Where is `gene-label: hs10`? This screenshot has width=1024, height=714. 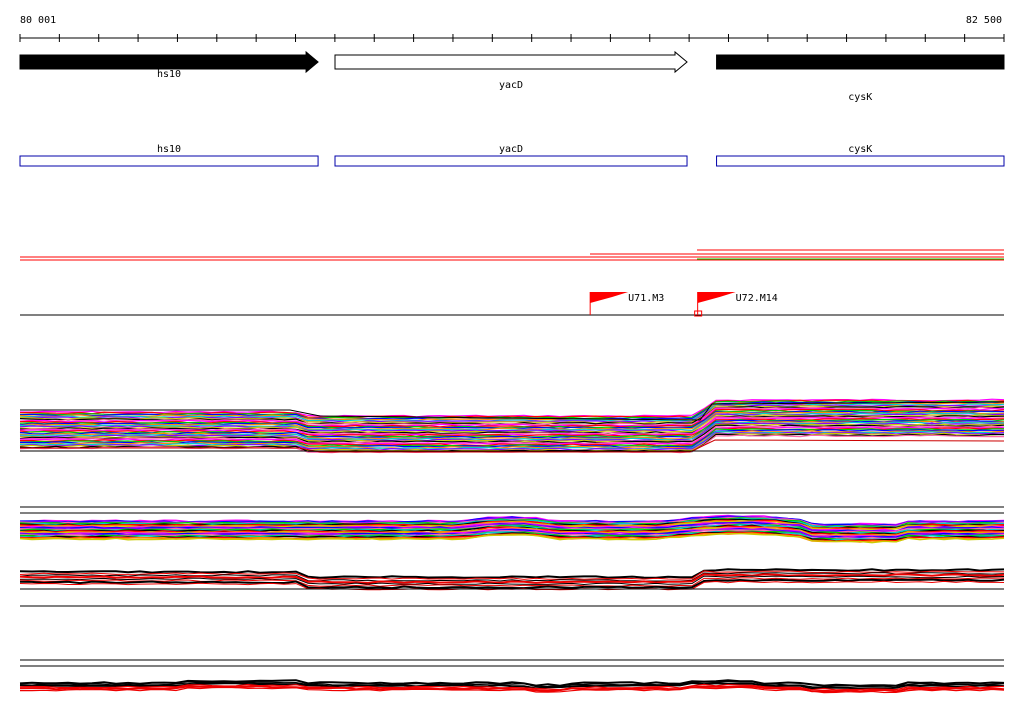 gene-label: hs10 is located at coordinates (169, 74).